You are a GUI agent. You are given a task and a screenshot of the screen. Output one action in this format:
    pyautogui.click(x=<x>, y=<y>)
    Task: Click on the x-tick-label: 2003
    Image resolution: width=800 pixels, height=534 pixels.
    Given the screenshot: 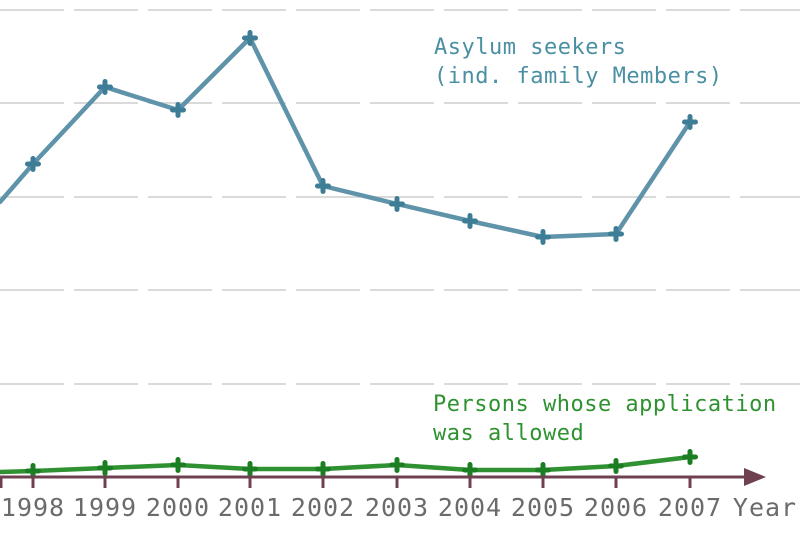 What is the action you would take?
    pyautogui.click(x=397, y=507)
    